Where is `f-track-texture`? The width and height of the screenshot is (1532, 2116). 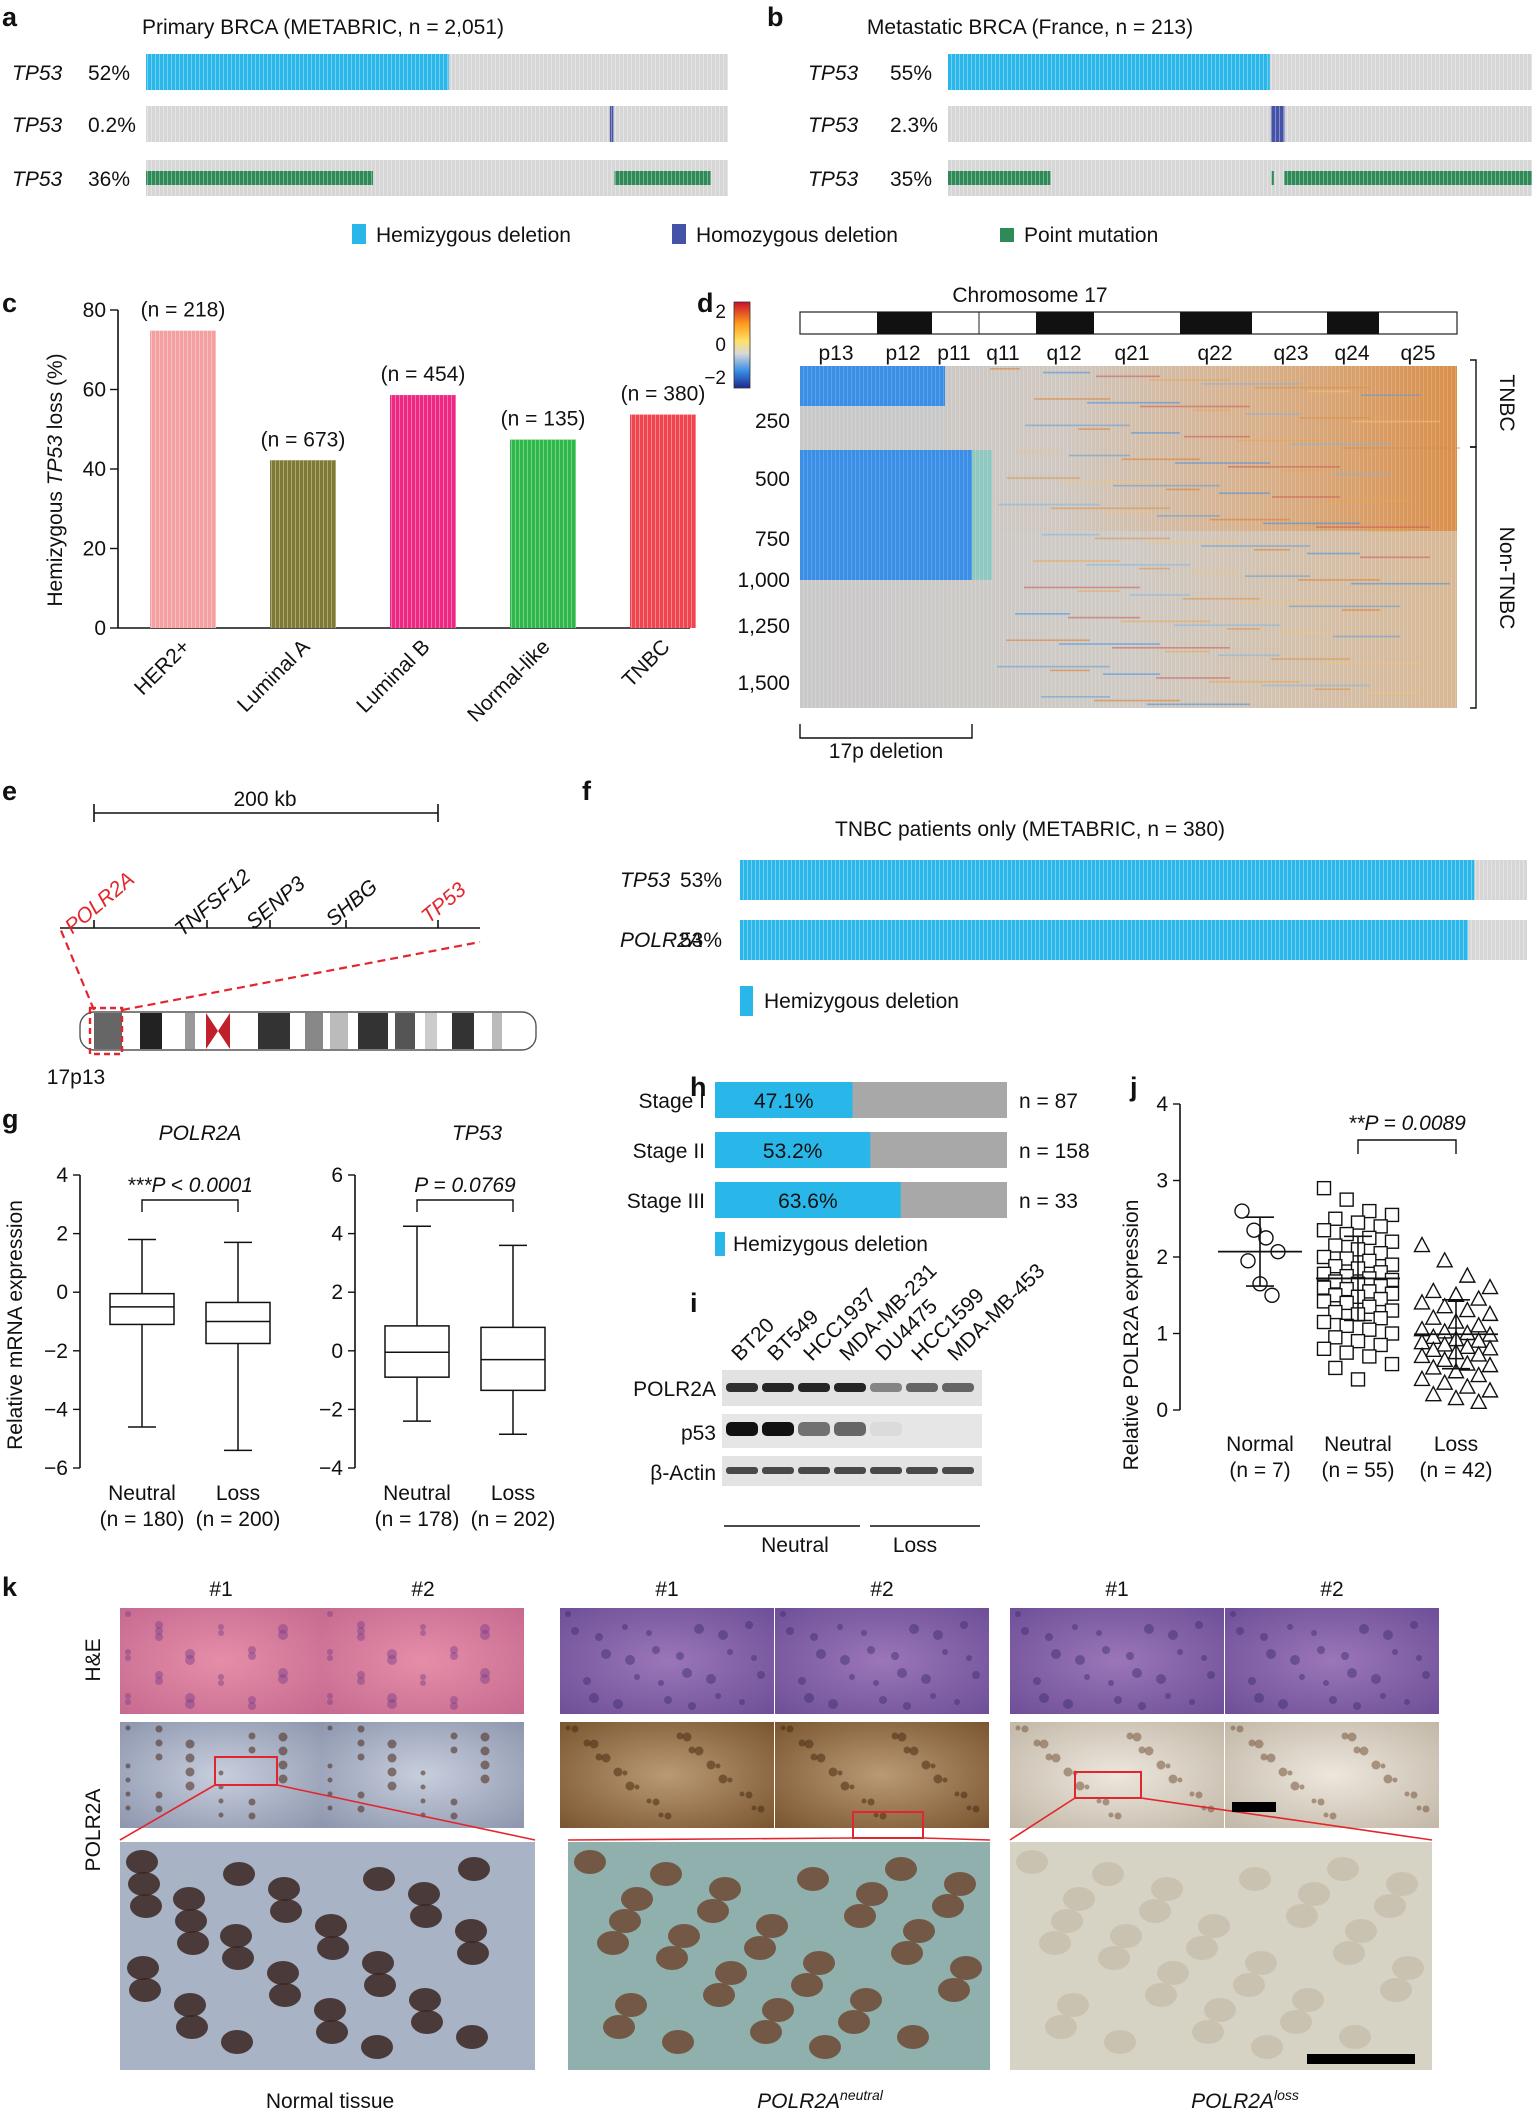 f-track-texture is located at coordinates (1133, 940).